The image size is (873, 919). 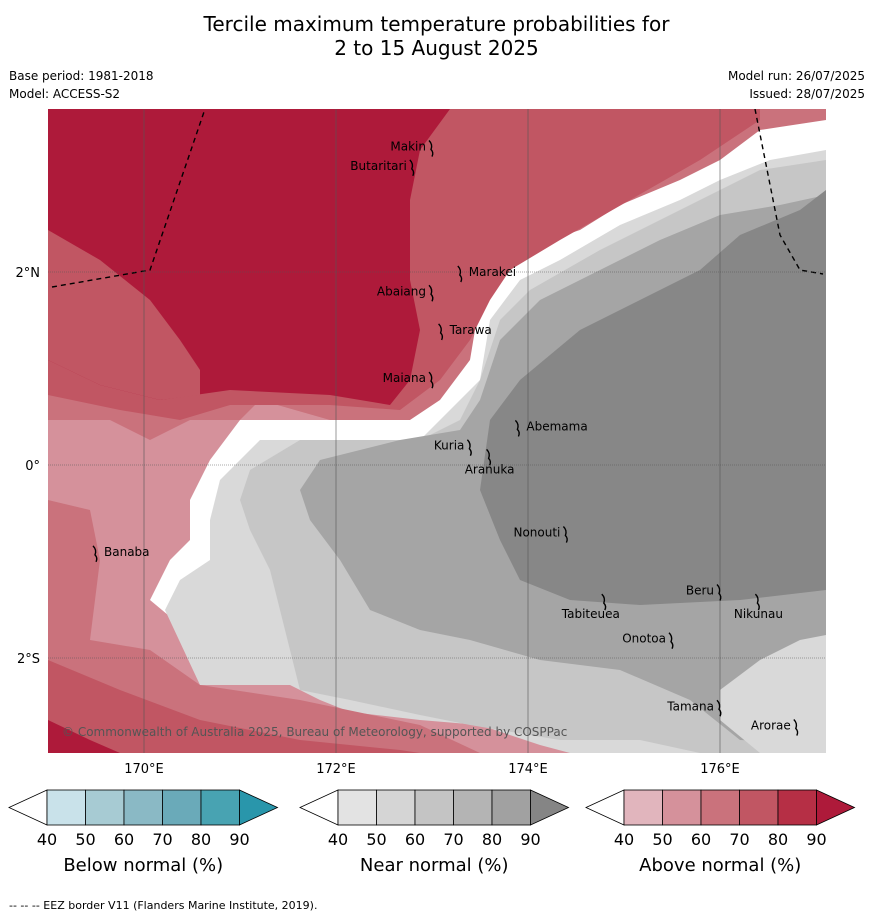 What do you see at coordinates (719, 708) in the screenshot?
I see `island-tamana` at bounding box center [719, 708].